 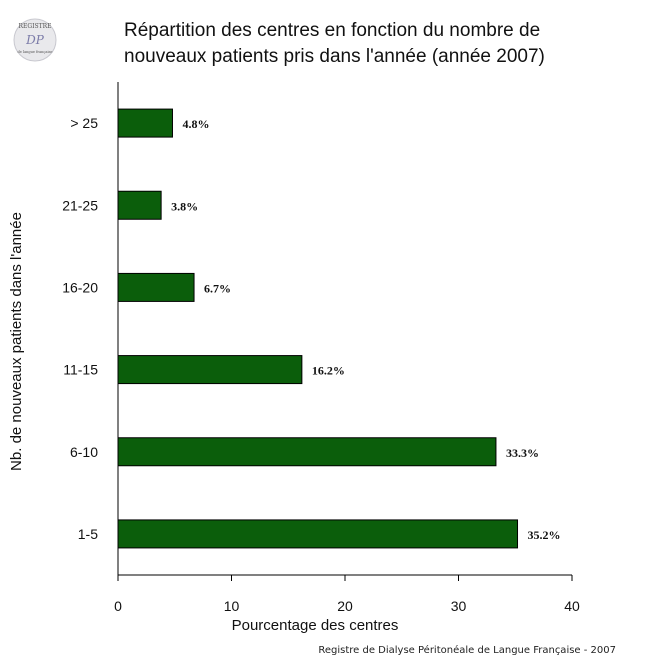 What do you see at coordinates (522, 453) in the screenshot?
I see `data-label: 33.3%` at bounding box center [522, 453].